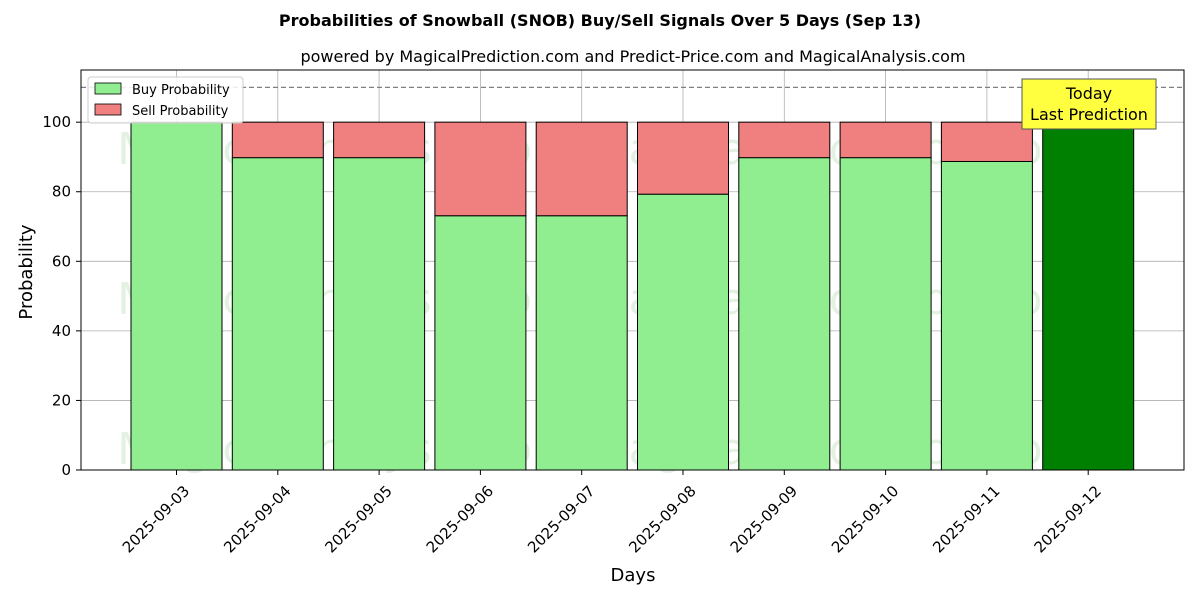 The height and width of the screenshot is (600, 1200). I want to click on x-tick-label: 2025-09-07, so click(561, 519).